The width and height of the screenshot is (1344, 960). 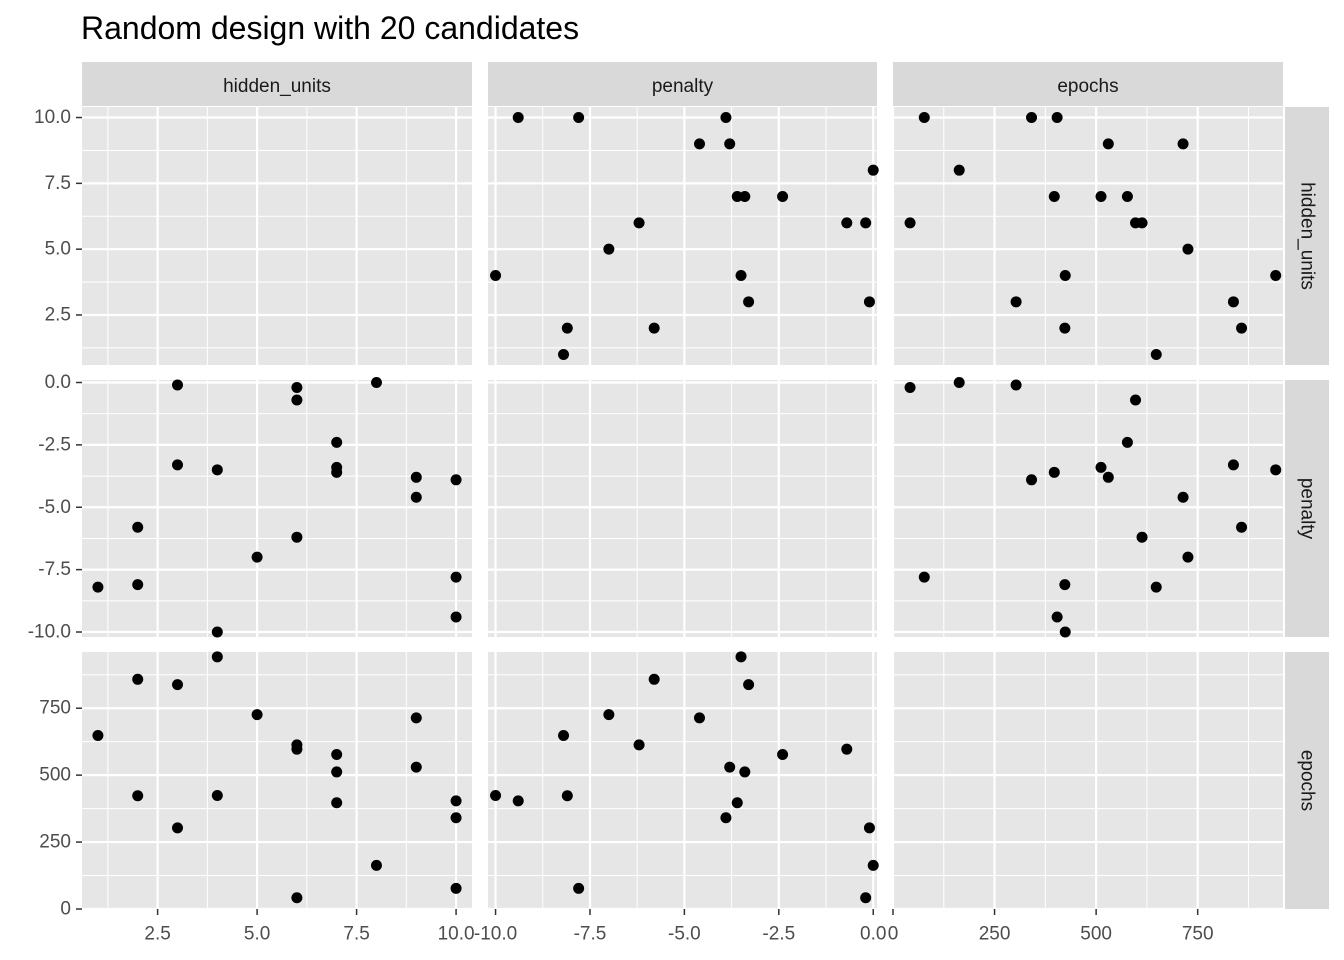 I want to click on panel-epochs-vs-epochs, so click(x=1087, y=781).